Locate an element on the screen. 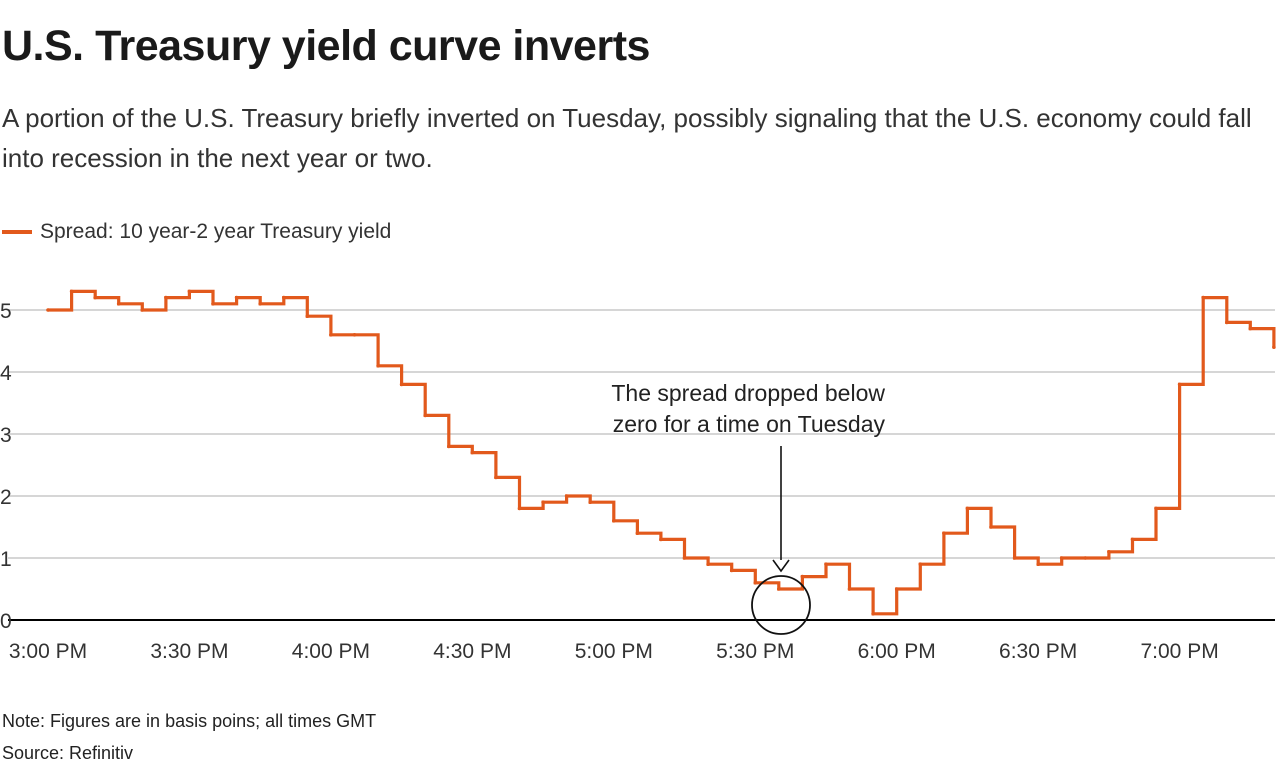 This screenshot has width=1280, height=775. x-tick-label: 6:30 PM is located at coordinates (1038, 651).